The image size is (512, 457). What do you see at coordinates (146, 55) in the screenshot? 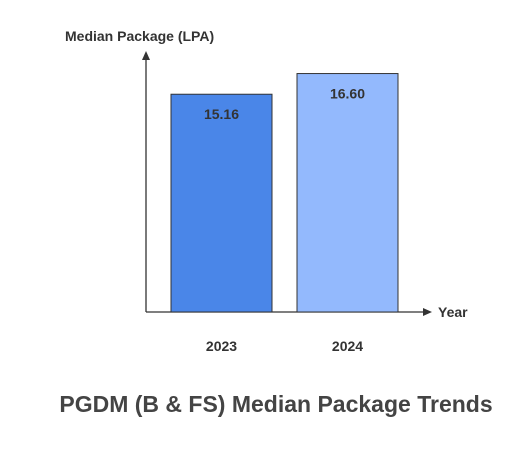
I see `y-axis-arrow-icon` at bounding box center [146, 55].